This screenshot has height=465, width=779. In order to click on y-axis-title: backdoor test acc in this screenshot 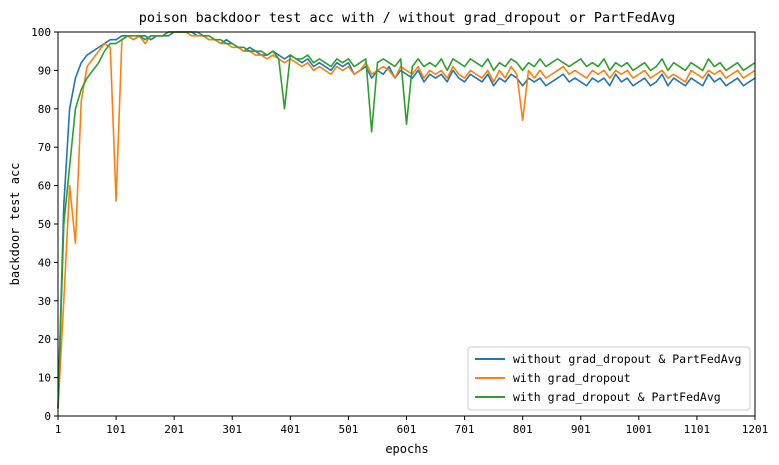, I will do `click(15, 224)`.